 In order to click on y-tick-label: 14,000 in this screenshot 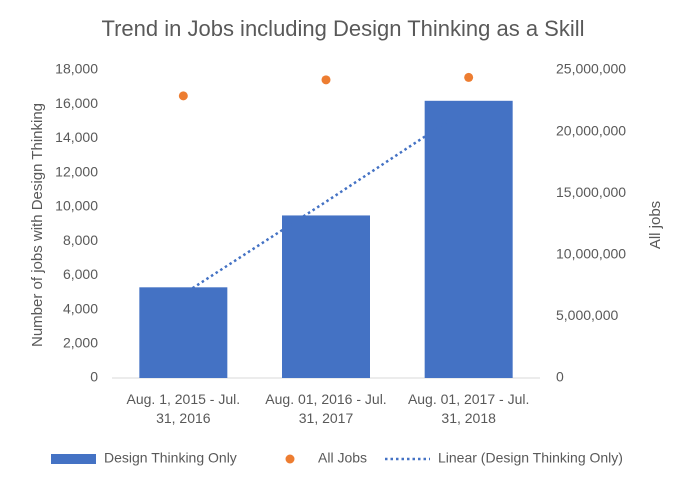, I will do `click(76, 137)`.